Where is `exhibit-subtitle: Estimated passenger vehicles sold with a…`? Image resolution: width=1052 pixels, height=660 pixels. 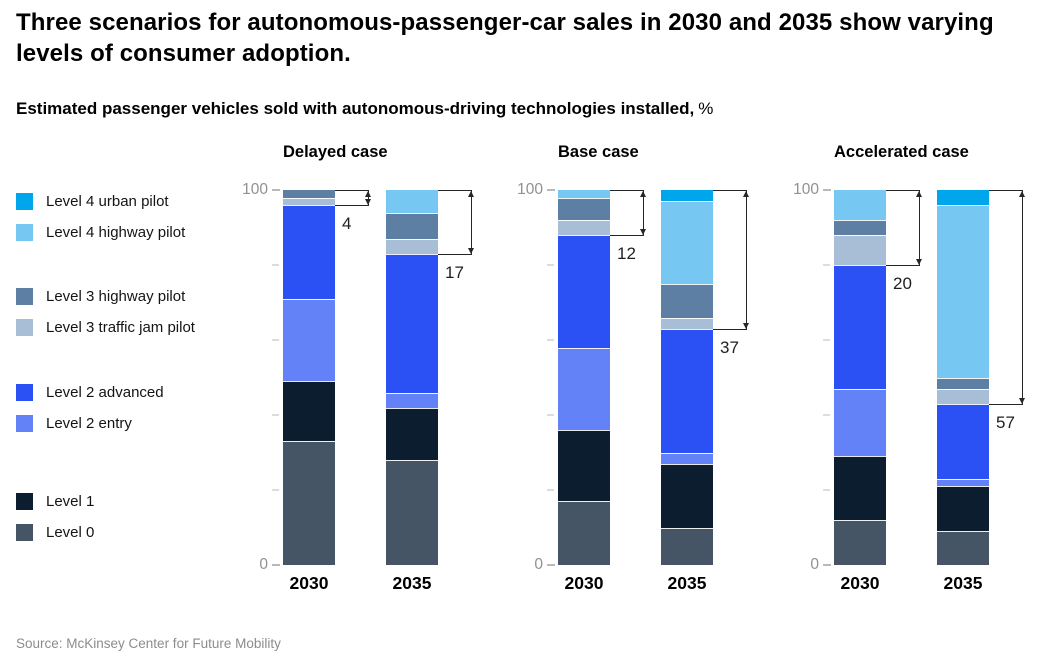
exhibit-subtitle: Estimated passenger vehicles sold with a… is located at coordinates (364, 109).